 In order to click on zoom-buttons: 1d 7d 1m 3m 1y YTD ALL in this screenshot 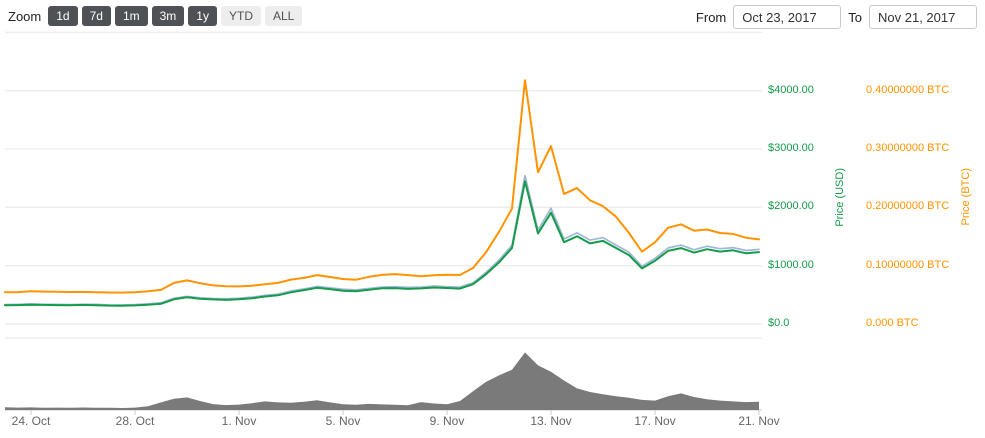, I will do `click(177, 16)`.